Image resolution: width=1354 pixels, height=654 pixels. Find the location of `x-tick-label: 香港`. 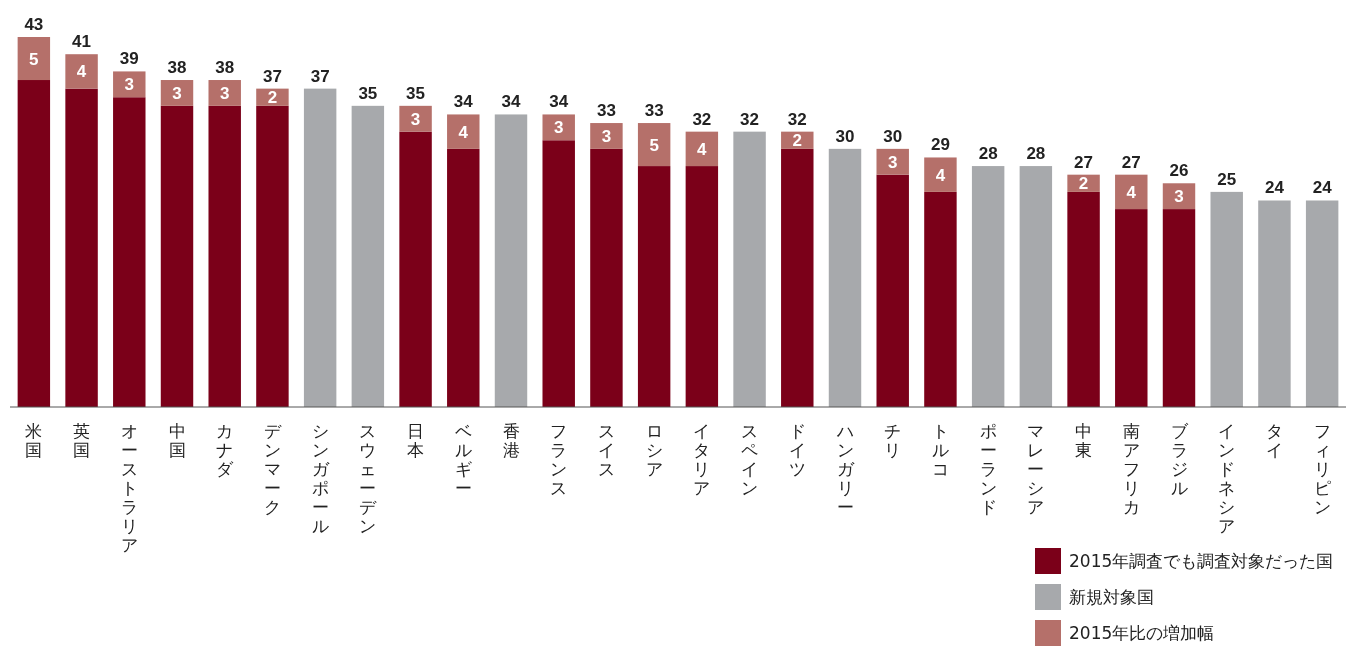

x-tick-label: 香港 is located at coordinates (511, 440).